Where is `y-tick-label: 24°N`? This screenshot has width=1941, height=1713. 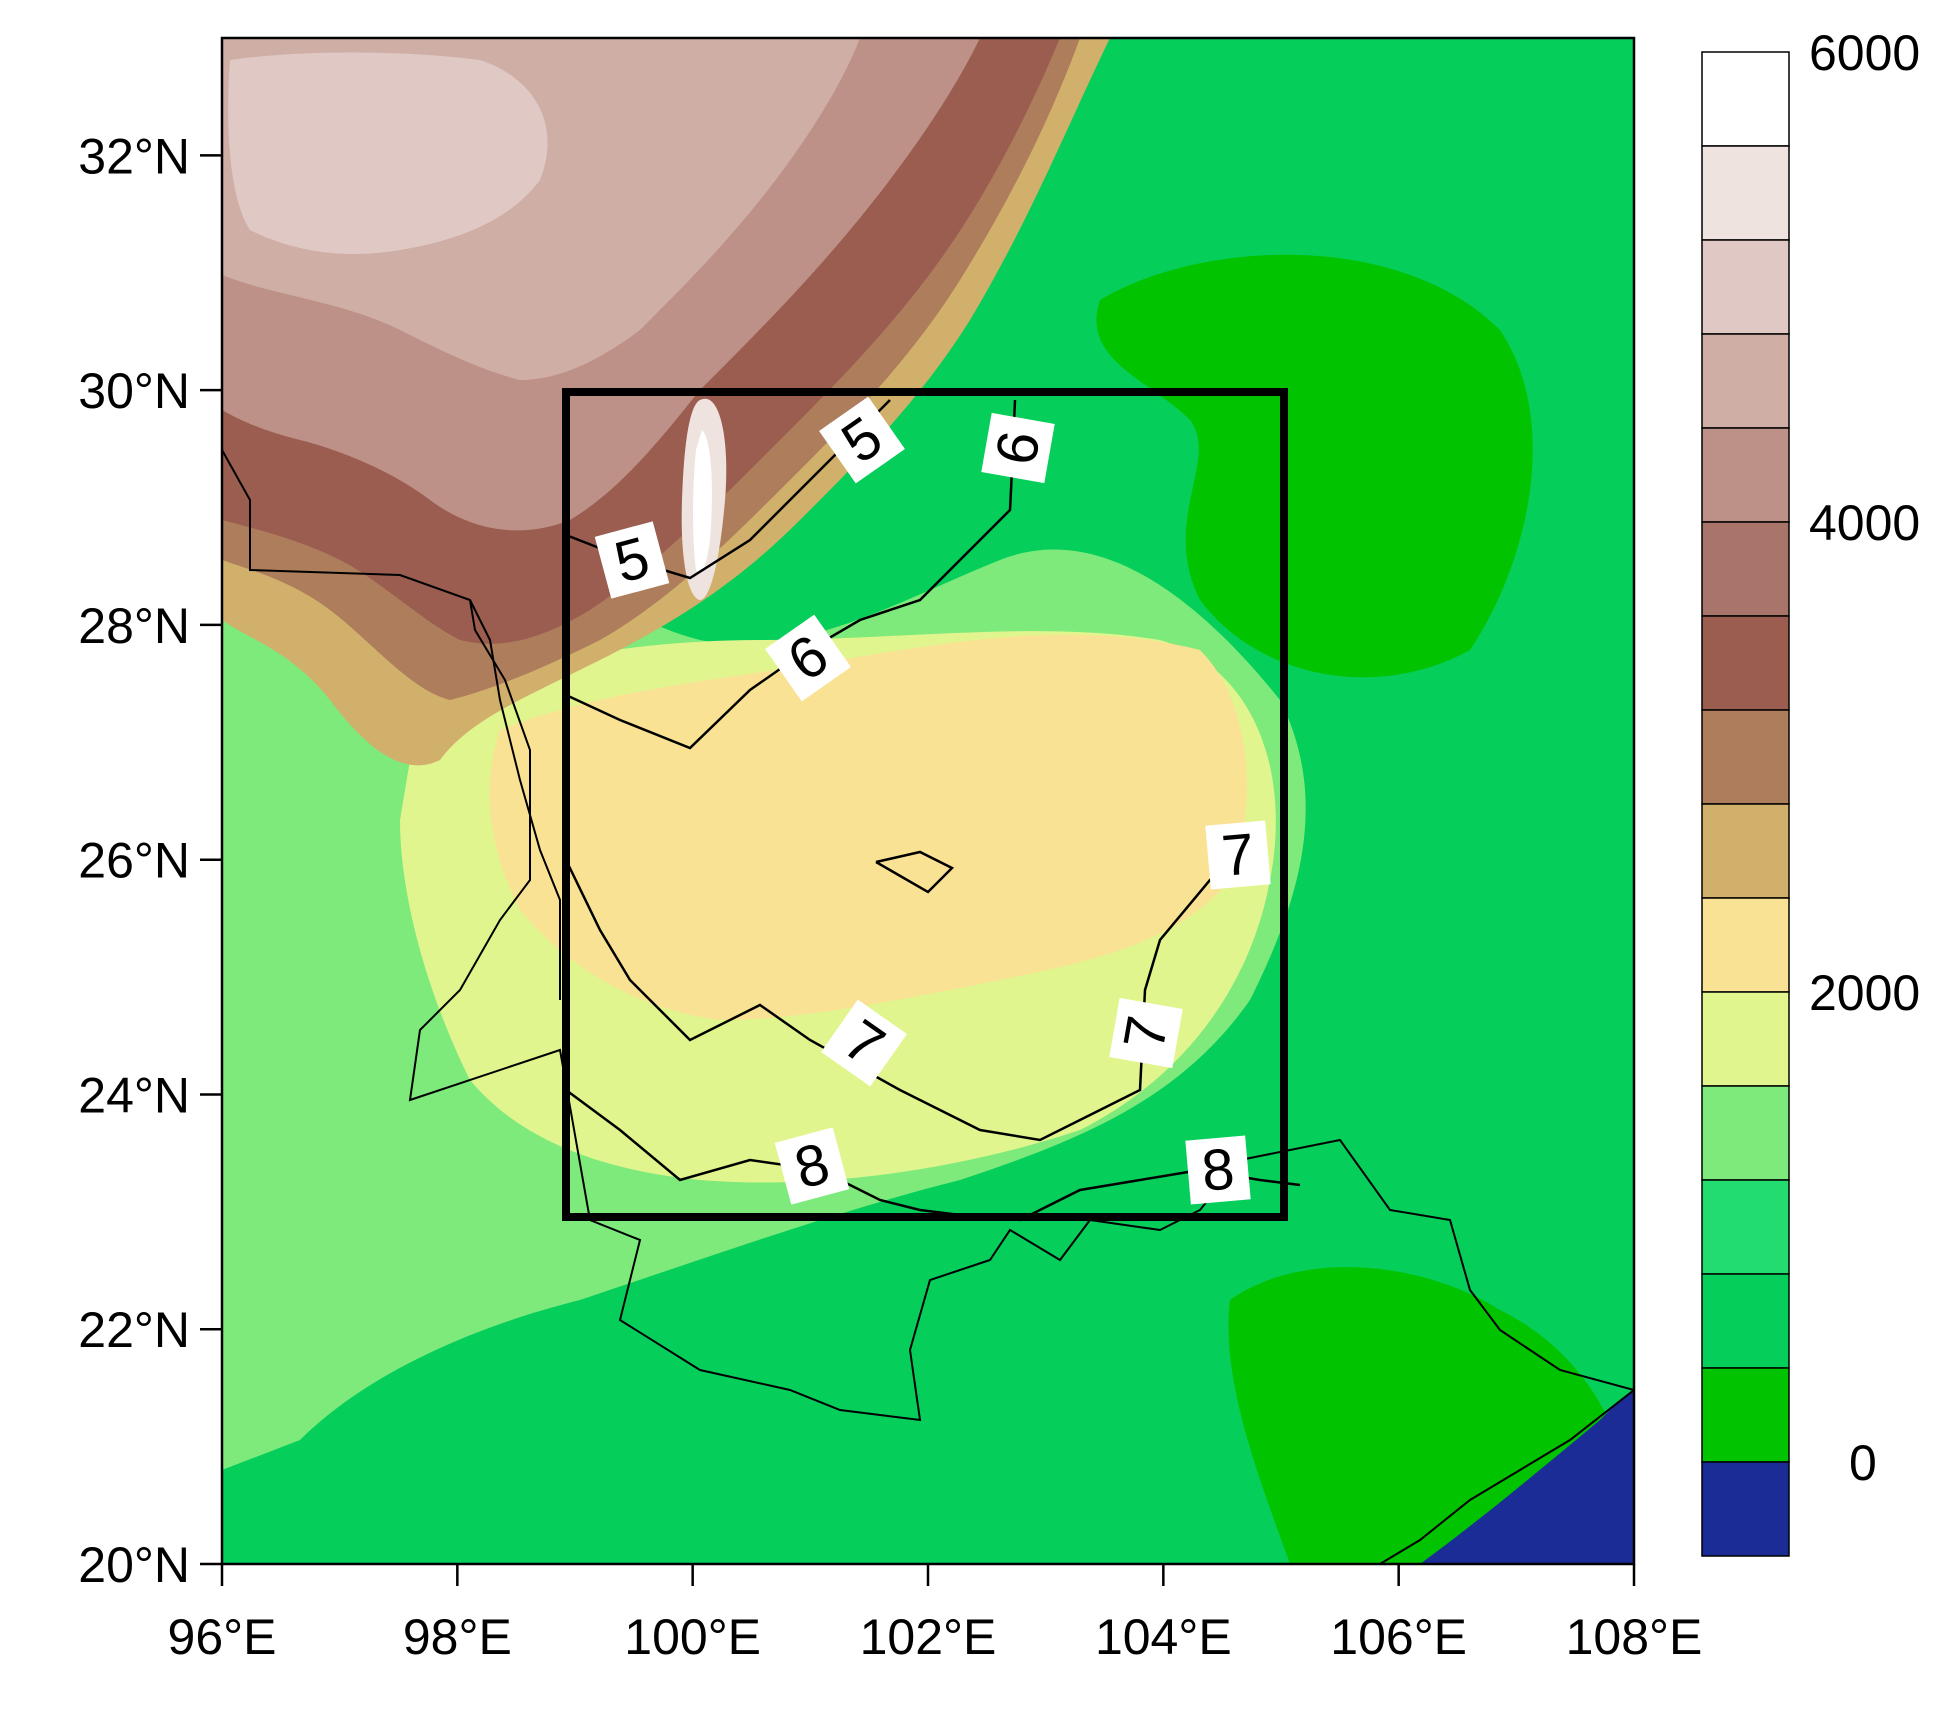
y-tick-label: 24°N is located at coordinates (134, 1095).